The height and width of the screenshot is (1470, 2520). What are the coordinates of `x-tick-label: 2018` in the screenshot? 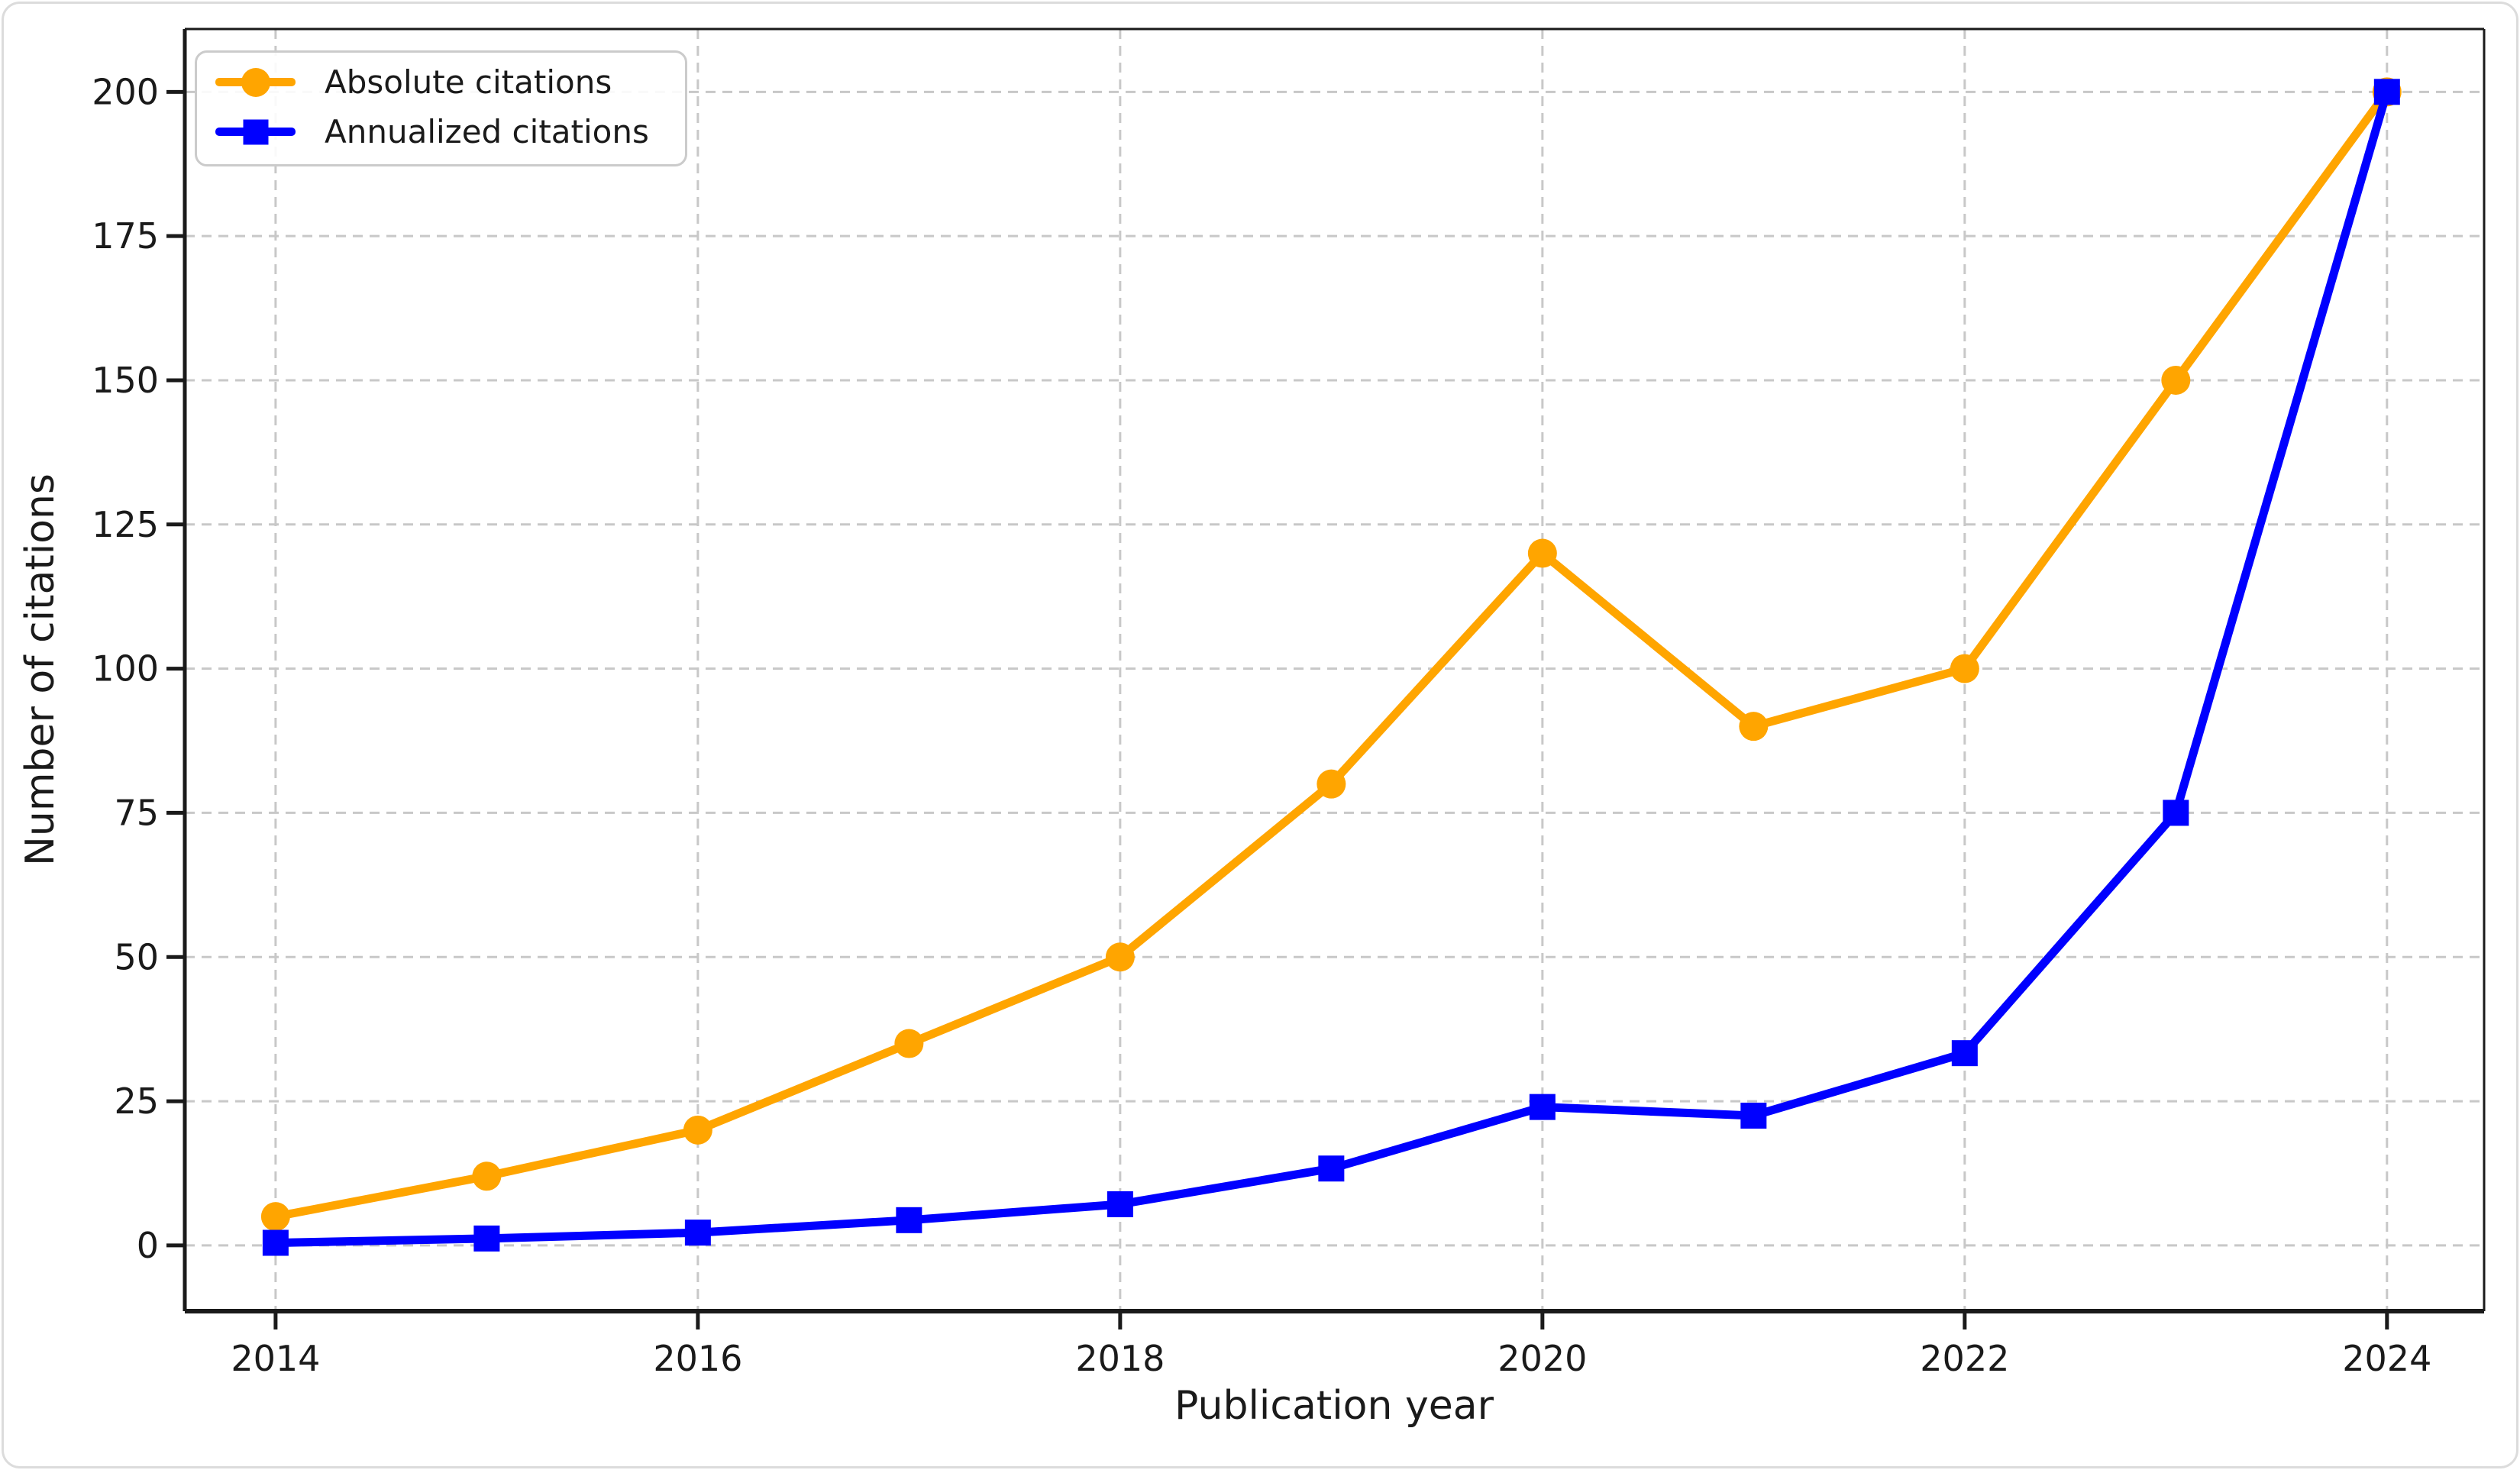 It's located at (1120, 1358).